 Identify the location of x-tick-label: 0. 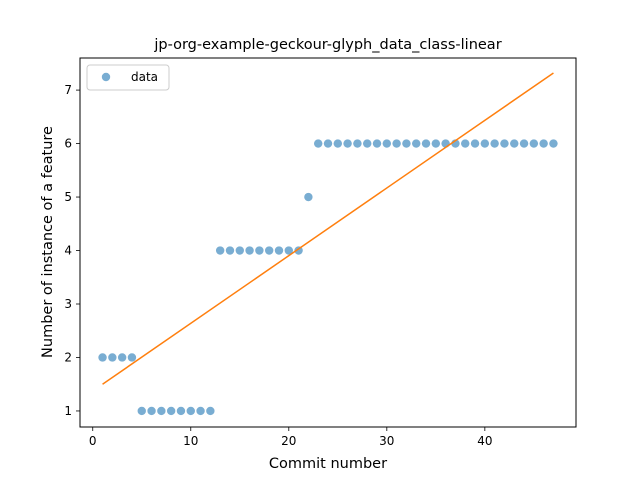
(93, 441).